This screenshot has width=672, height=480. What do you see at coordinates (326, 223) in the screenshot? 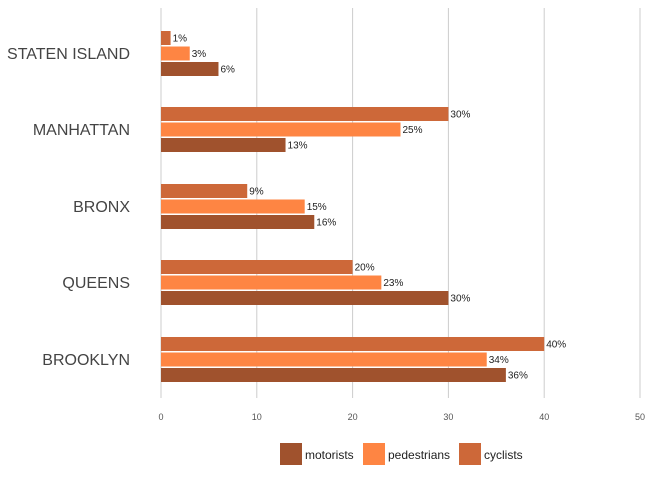
I see `data-label-motorists-2: 16%` at bounding box center [326, 223].